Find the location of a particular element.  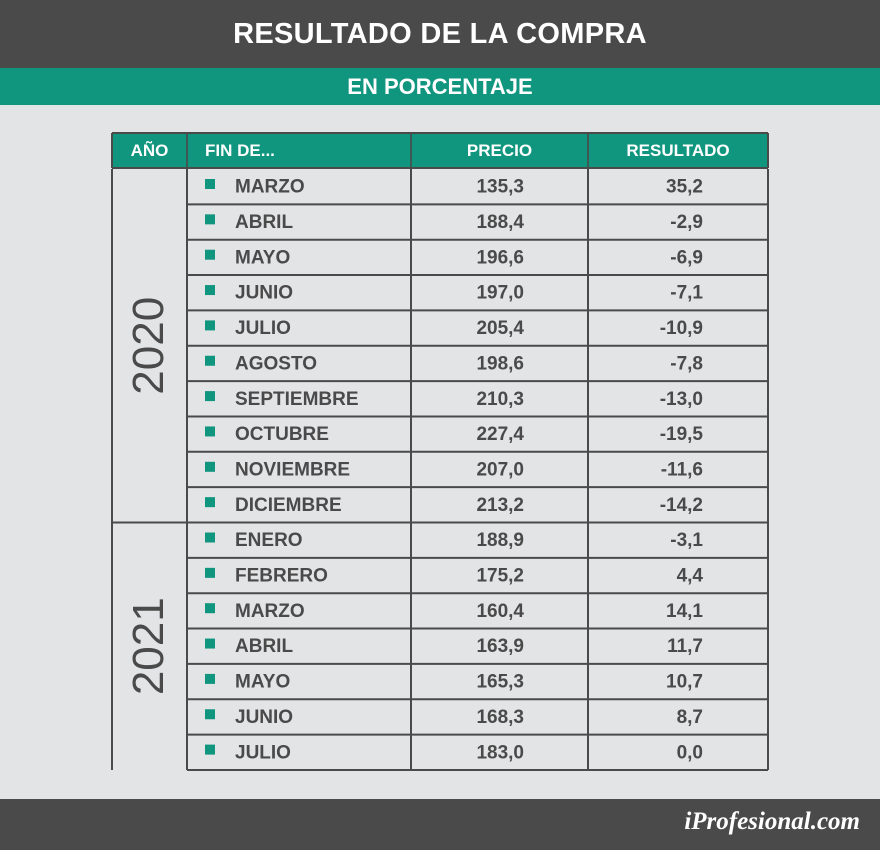

cell-resultado: -2,9 is located at coordinates (686, 222).